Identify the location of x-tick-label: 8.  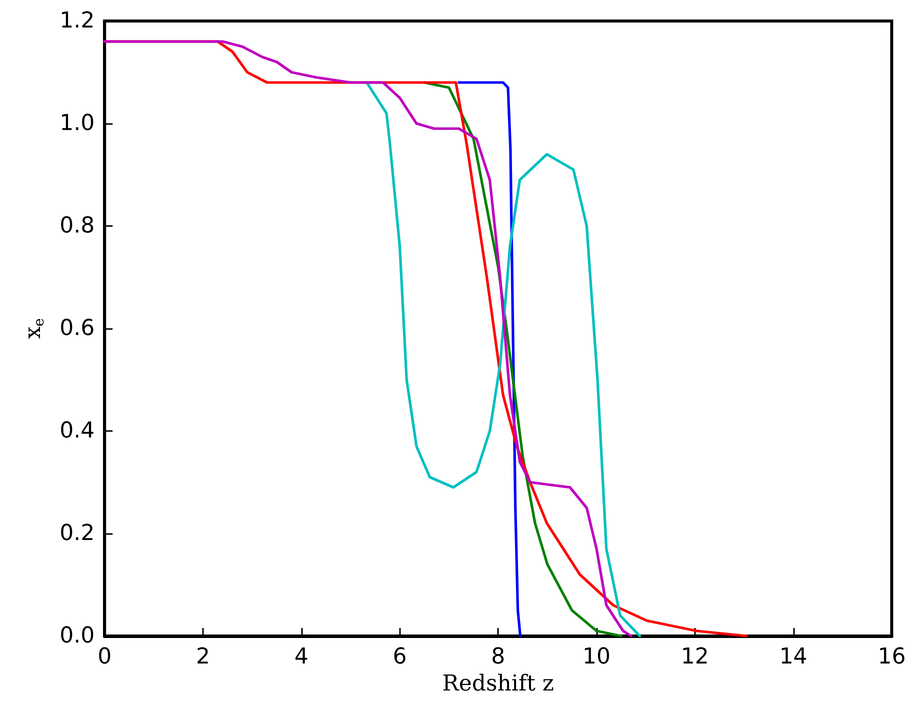
(498, 657).